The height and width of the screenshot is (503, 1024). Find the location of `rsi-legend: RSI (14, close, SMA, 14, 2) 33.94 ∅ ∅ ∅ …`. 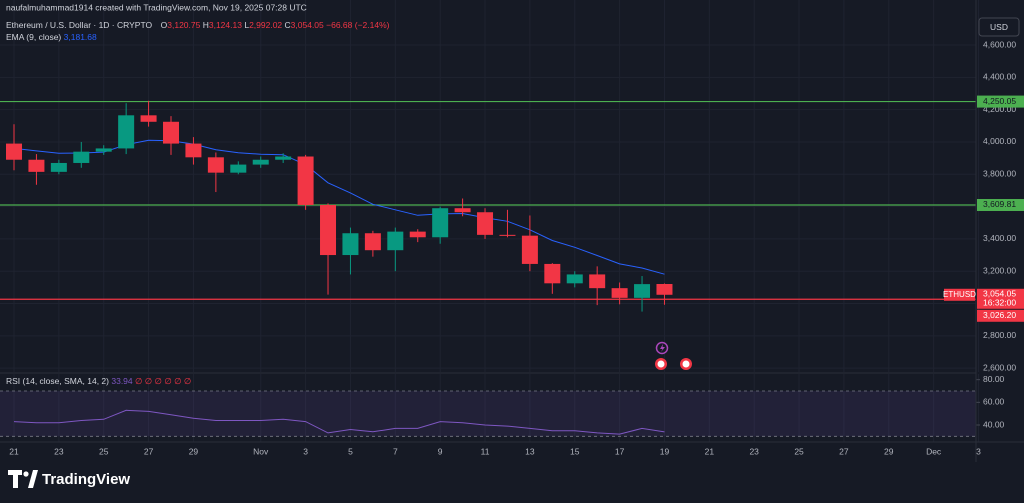

rsi-legend: RSI (14, close, SMA, 14, 2) 33.94 ∅ ∅ ∅ … is located at coordinates (99, 381).